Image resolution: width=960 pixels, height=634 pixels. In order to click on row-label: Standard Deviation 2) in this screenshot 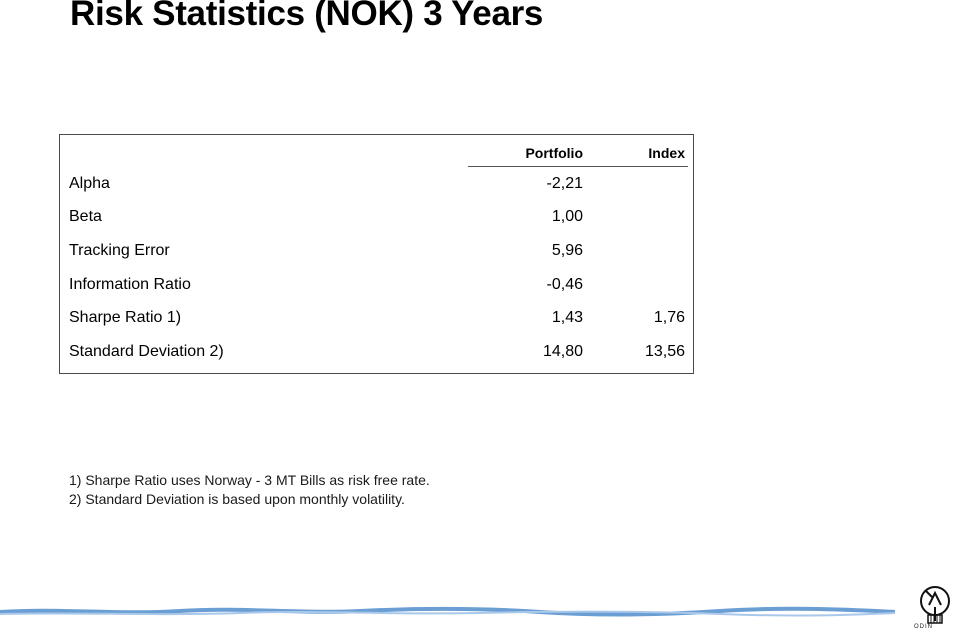, I will do `click(146, 351)`.